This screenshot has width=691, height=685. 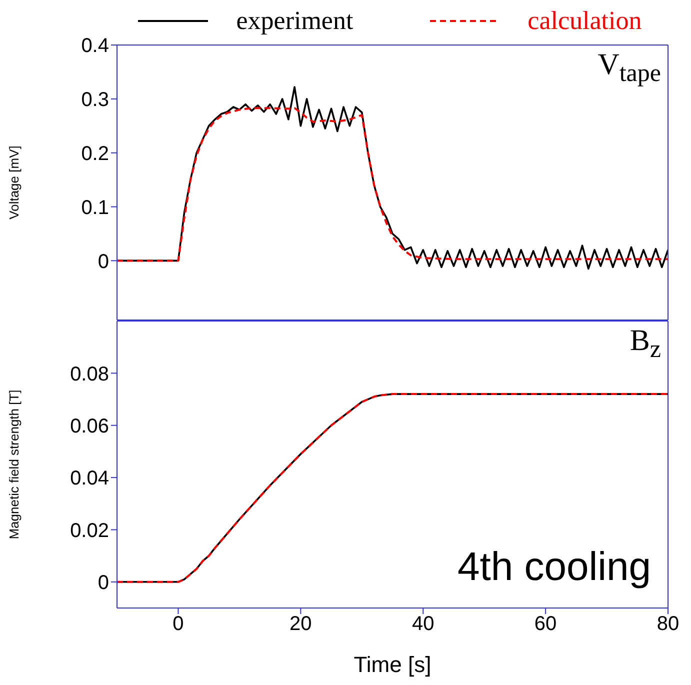 What do you see at coordinates (301, 624) in the screenshot?
I see `x-tick-label: 20` at bounding box center [301, 624].